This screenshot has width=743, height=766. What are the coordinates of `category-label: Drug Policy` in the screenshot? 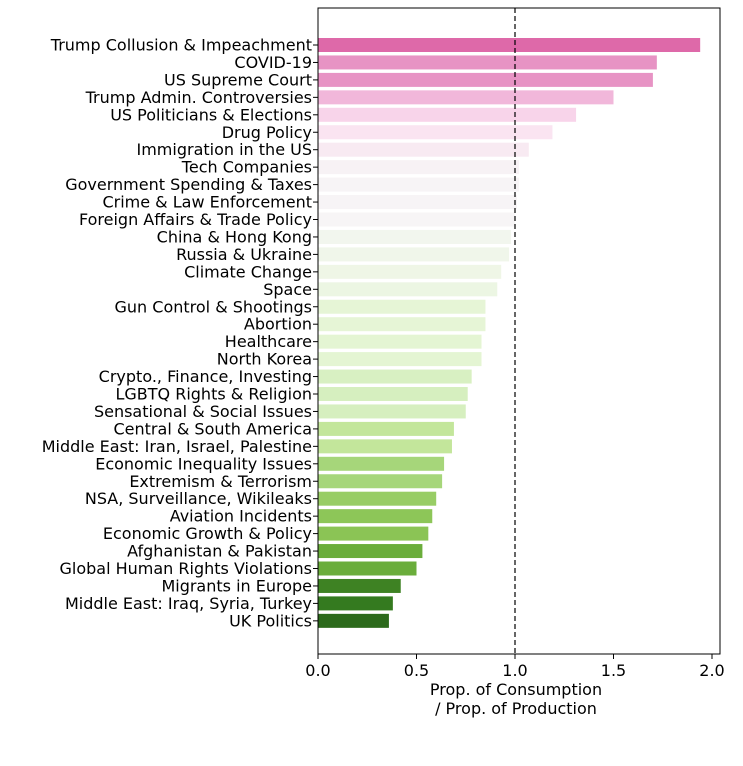 It's located at (267, 132).